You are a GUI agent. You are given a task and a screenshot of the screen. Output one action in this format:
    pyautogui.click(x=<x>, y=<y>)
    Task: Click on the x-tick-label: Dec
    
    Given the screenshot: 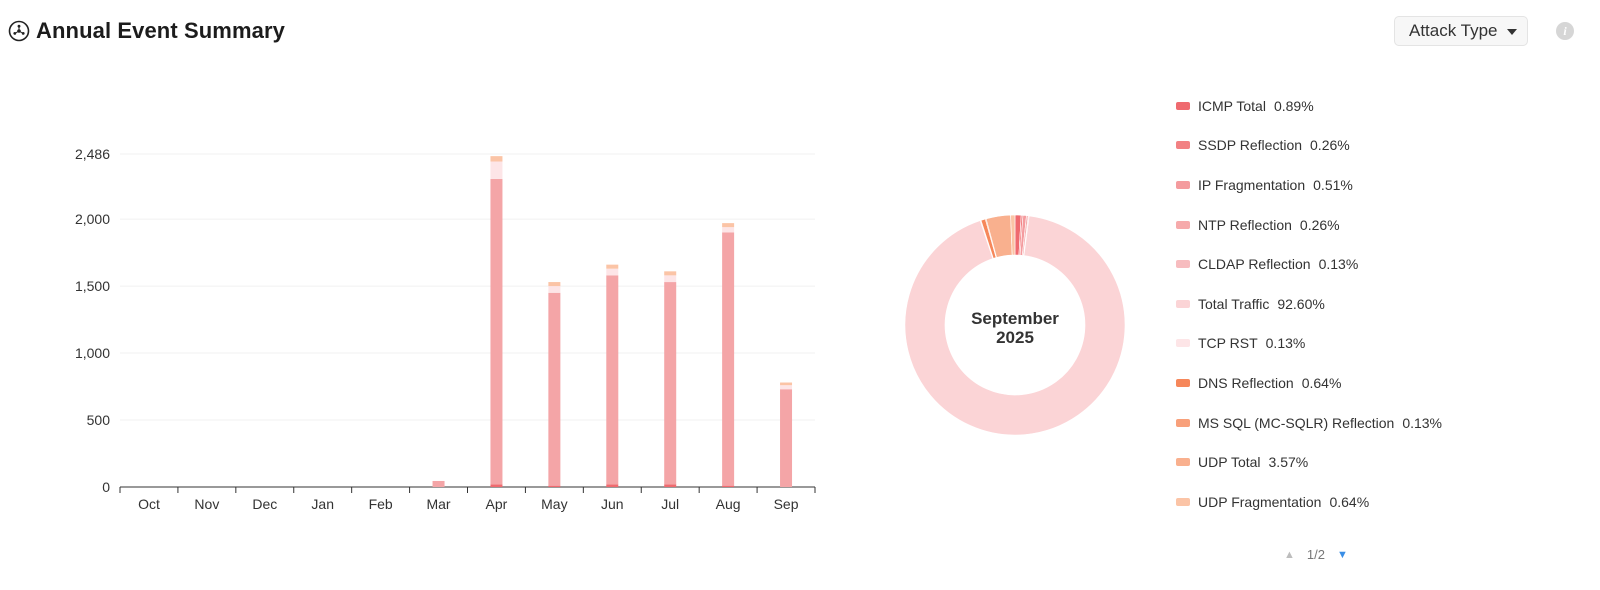 What is the action you would take?
    pyautogui.click(x=264, y=504)
    